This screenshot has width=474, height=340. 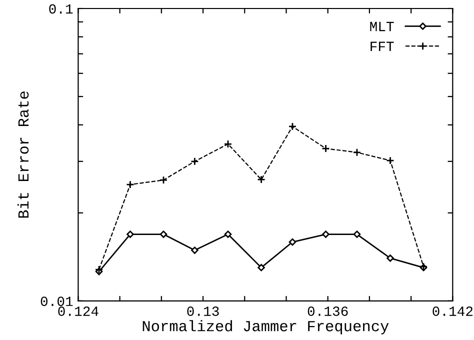 What do you see at coordinates (382, 27) in the screenshot?
I see `legend-label: MLT` at bounding box center [382, 27].